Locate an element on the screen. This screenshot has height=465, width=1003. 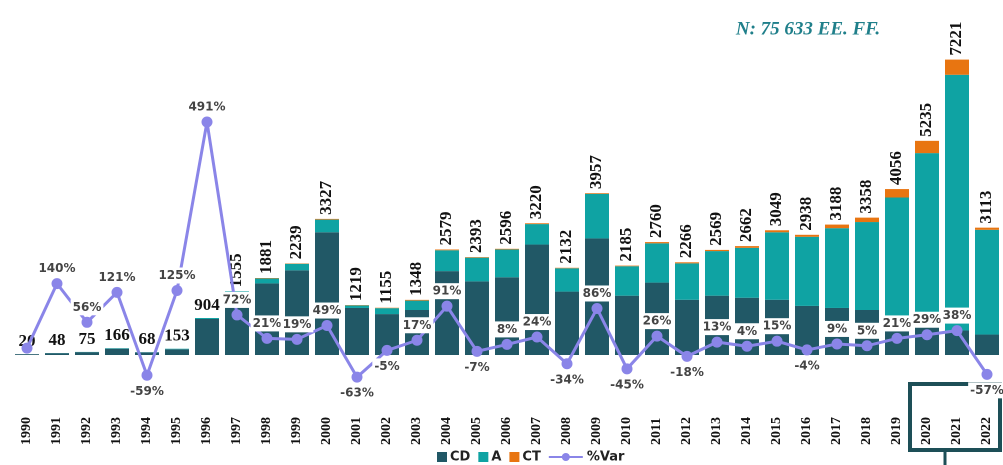
total-label: 3113 is located at coordinates (985, 207).